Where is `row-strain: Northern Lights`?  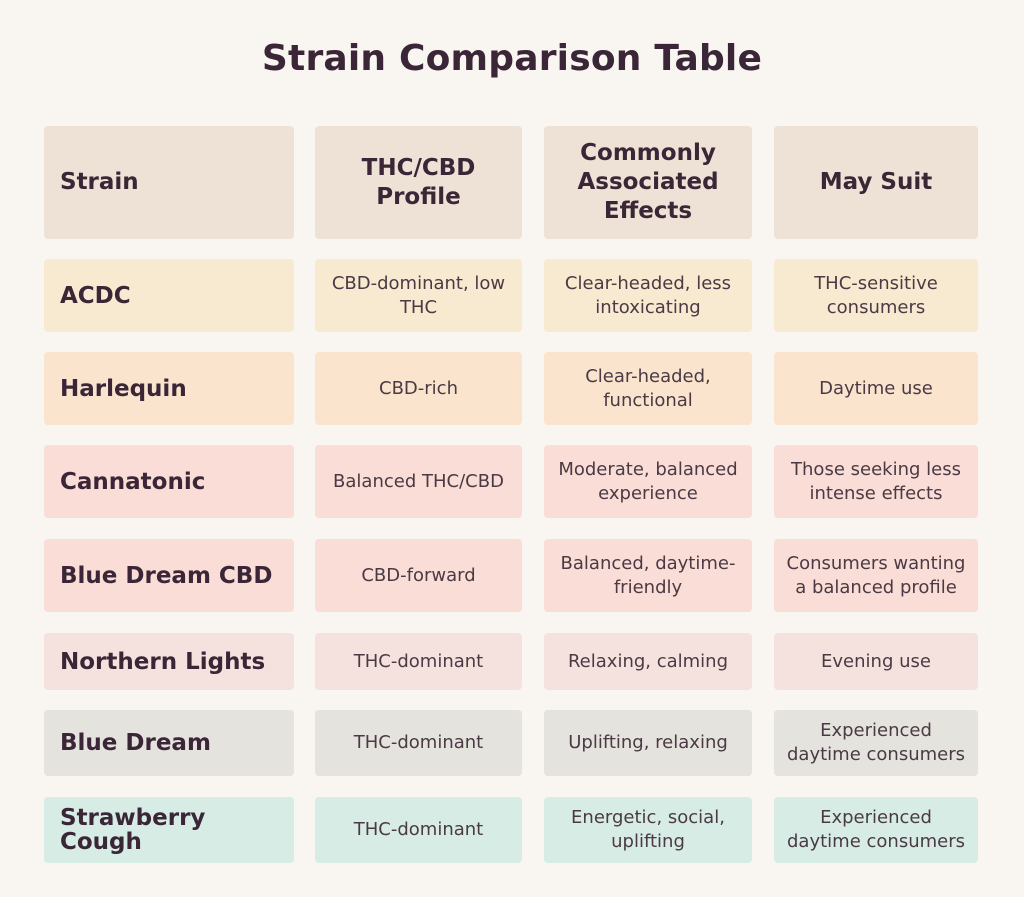 row-strain: Northern Lights is located at coordinates (169, 661).